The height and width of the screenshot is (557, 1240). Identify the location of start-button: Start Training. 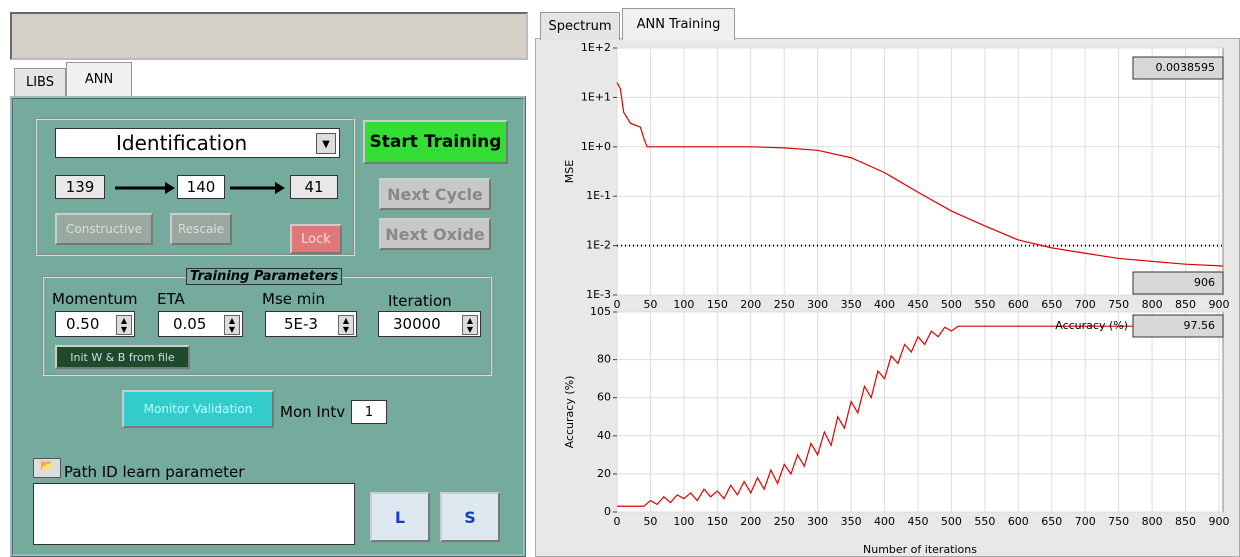
(435, 142).